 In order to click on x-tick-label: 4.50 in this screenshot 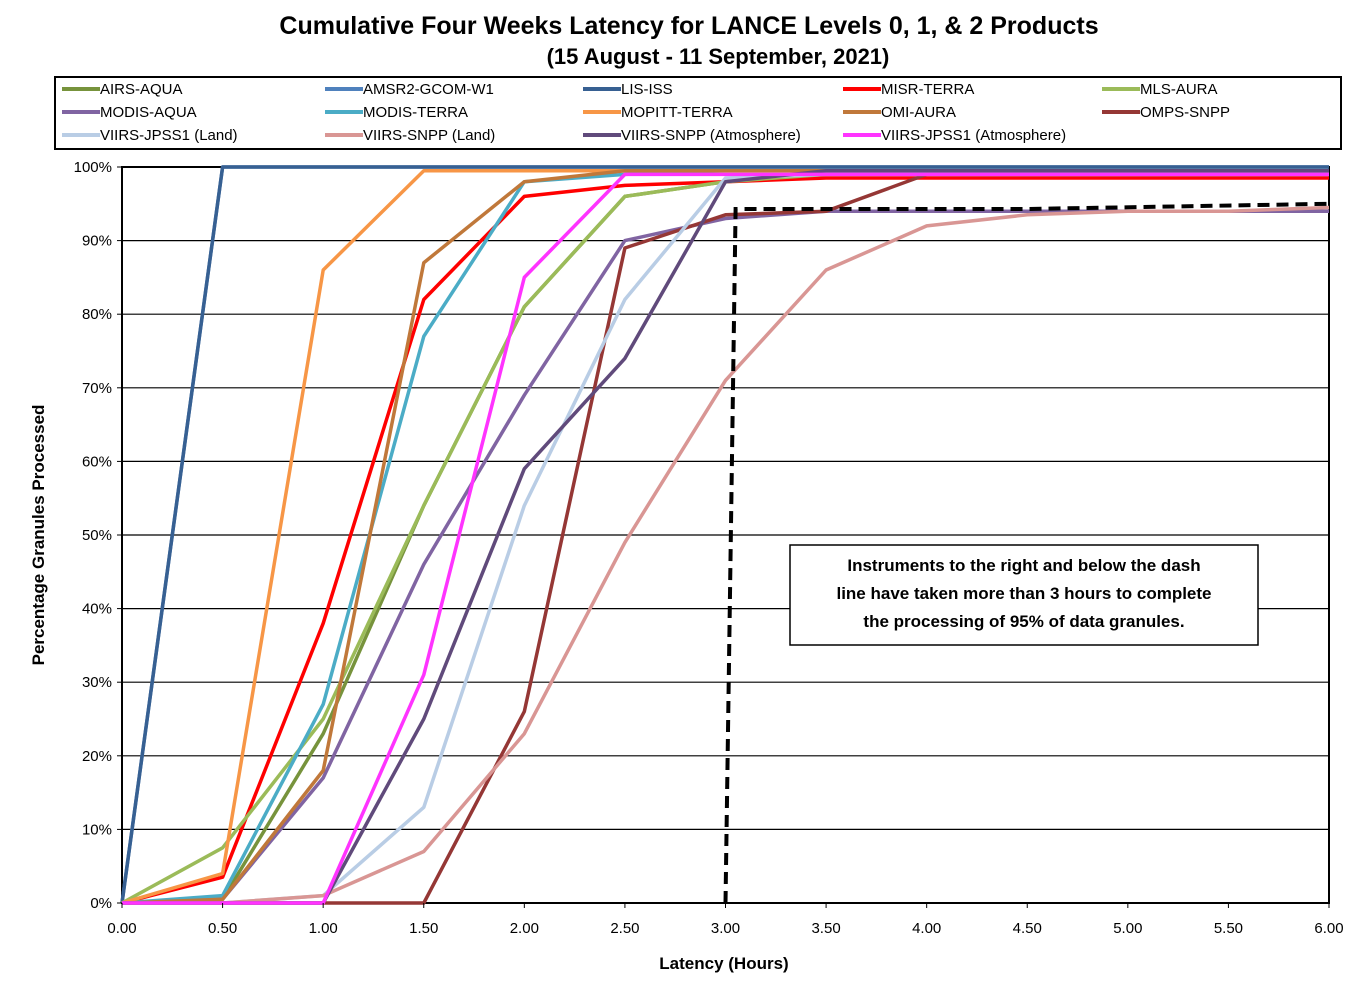, I will do `click(1027, 928)`.